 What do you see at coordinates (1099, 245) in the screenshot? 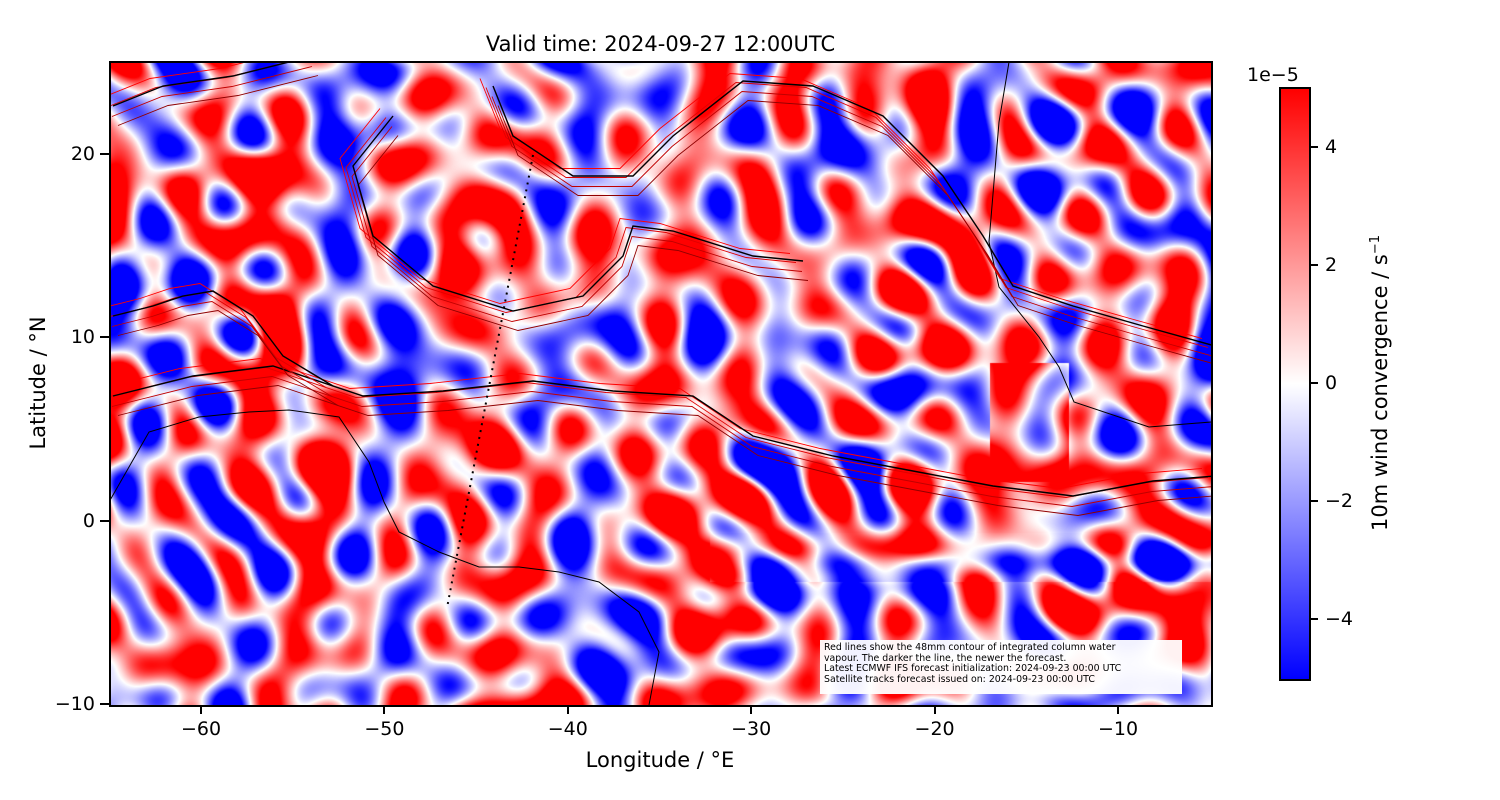
I see `coastline-africa` at bounding box center [1099, 245].